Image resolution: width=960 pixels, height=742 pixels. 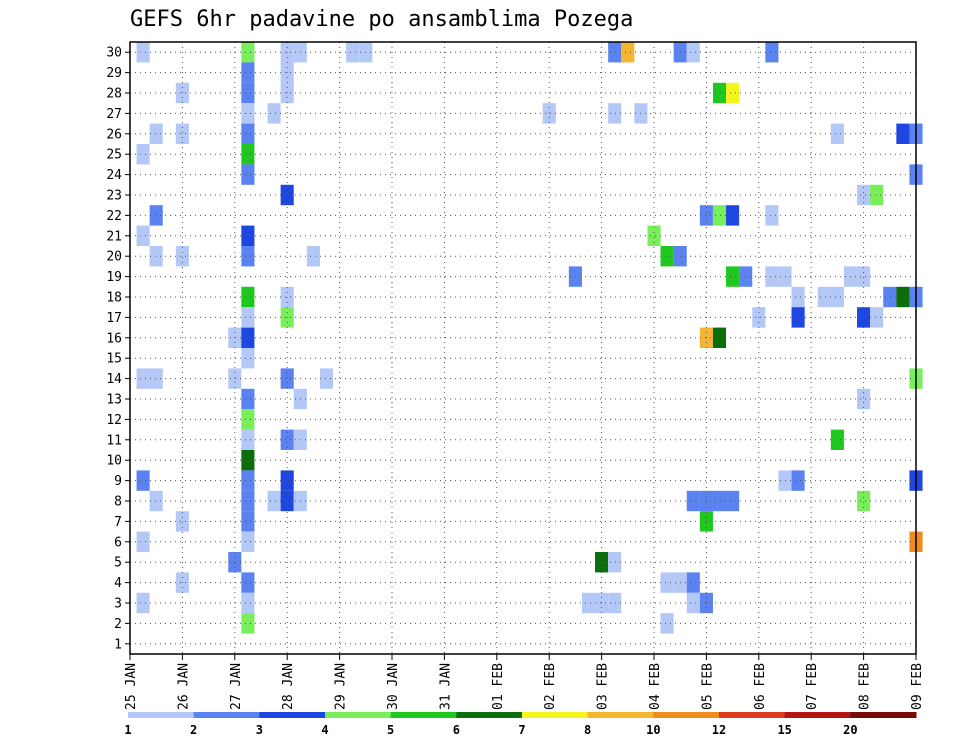 I want to click on y-tick-label: 14, so click(x=114, y=379).